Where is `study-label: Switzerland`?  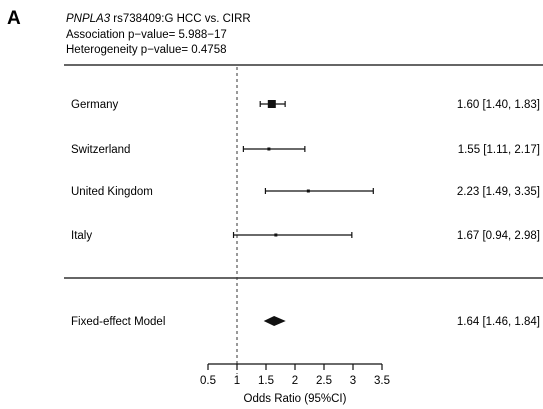 study-label: Switzerland is located at coordinates (100, 150).